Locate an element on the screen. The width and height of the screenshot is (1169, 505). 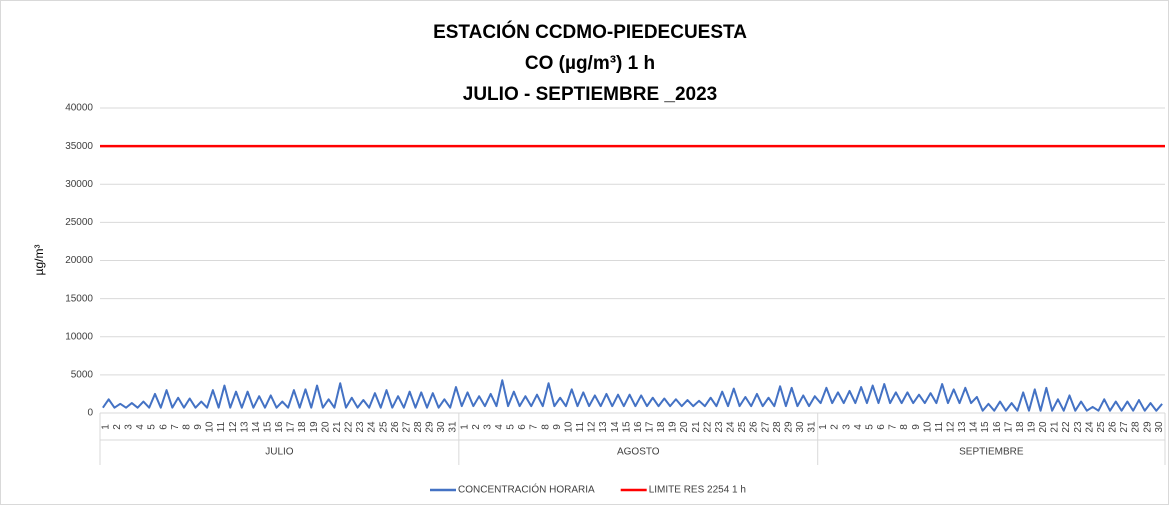
chart-subtitle: JULIO - SEPTIEMBRE _2023 is located at coordinates (590, 94).